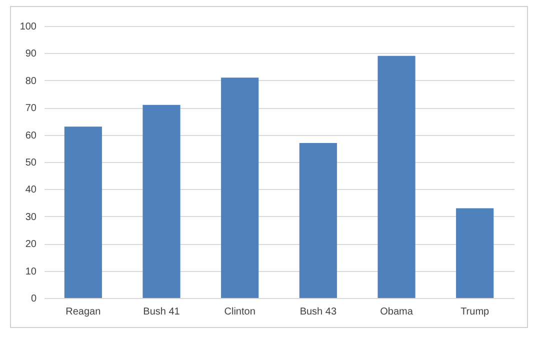 The width and height of the screenshot is (540, 340). What do you see at coordinates (83, 312) in the screenshot?
I see `x-tick-label: Reagan` at bounding box center [83, 312].